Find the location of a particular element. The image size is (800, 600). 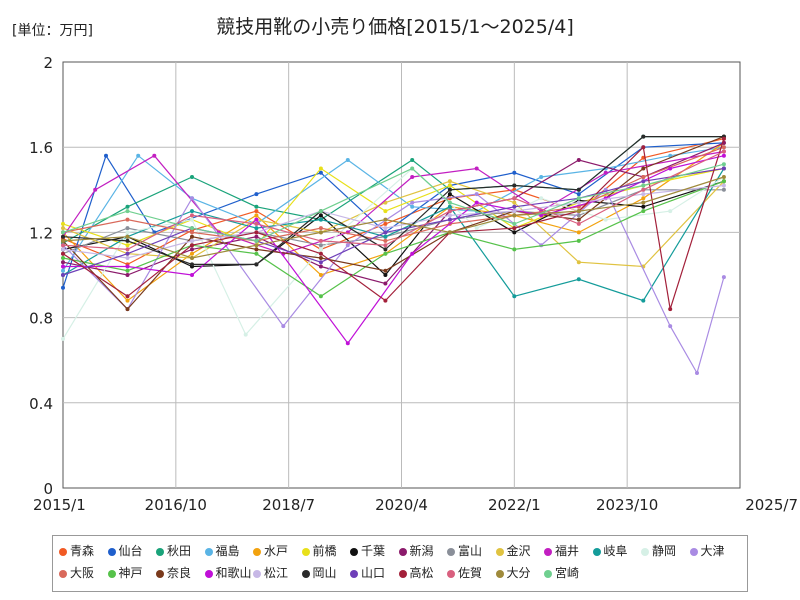

y-tick-label: 0.8 is located at coordinates (41, 319).